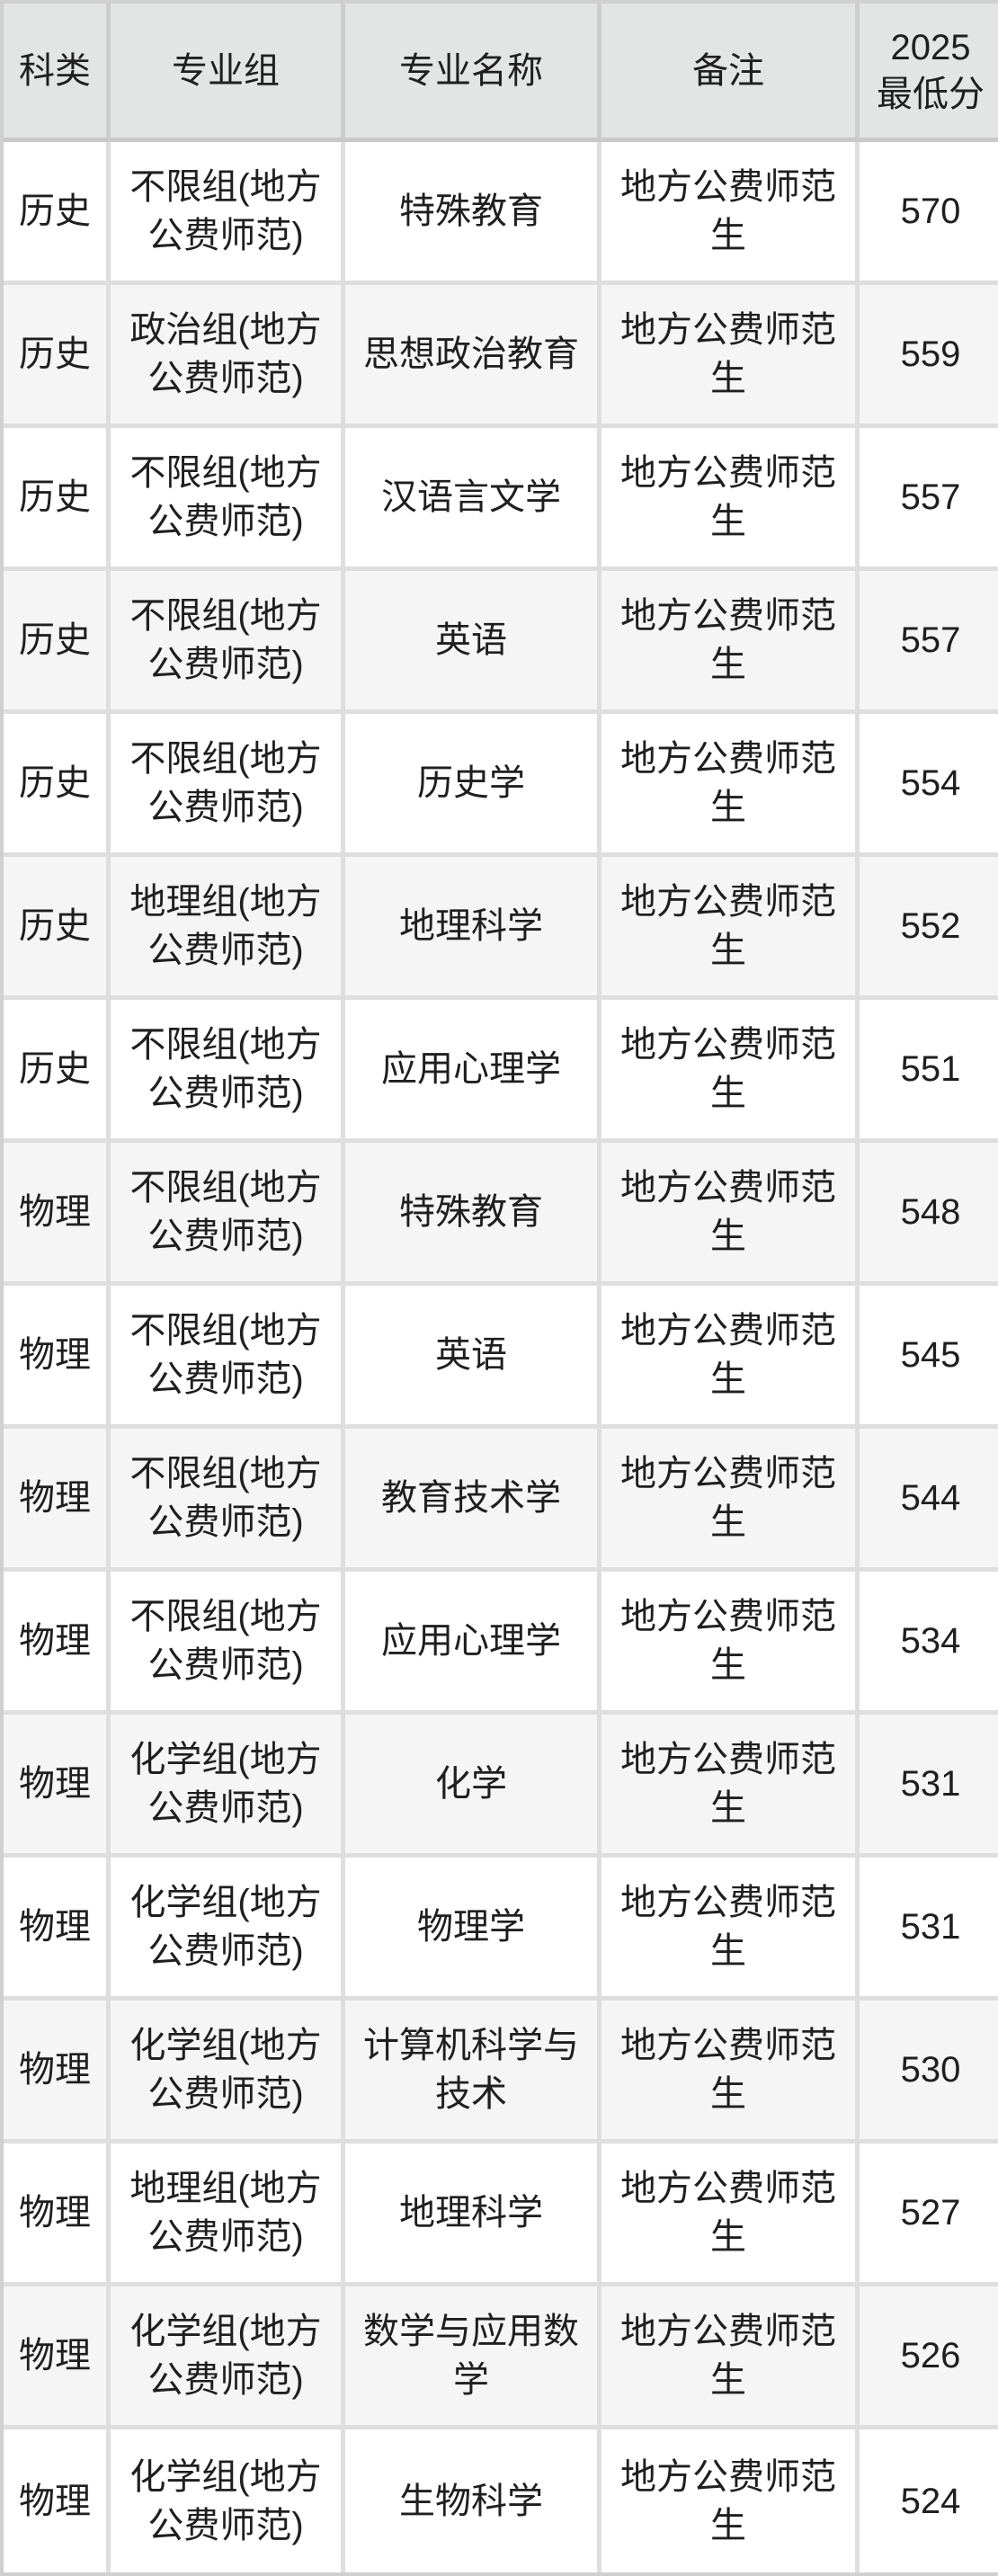 The width and height of the screenshot is (998, 2576). I want to click on cell-major-name: 历史学, so click(473, 785).